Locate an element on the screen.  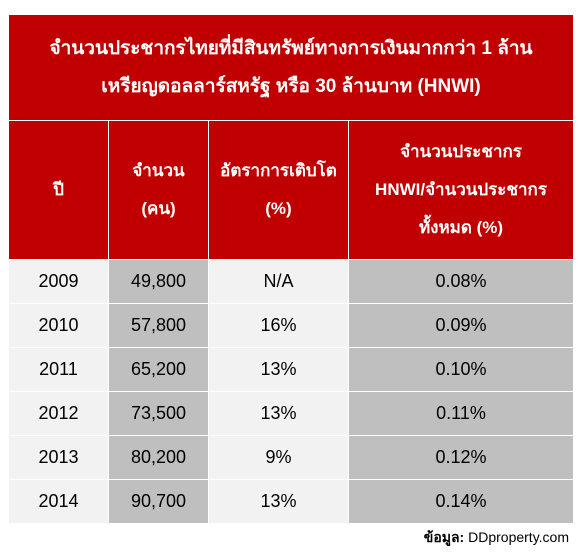
column-header-growth-line-2: (%) is located at coordinates (278, 208).